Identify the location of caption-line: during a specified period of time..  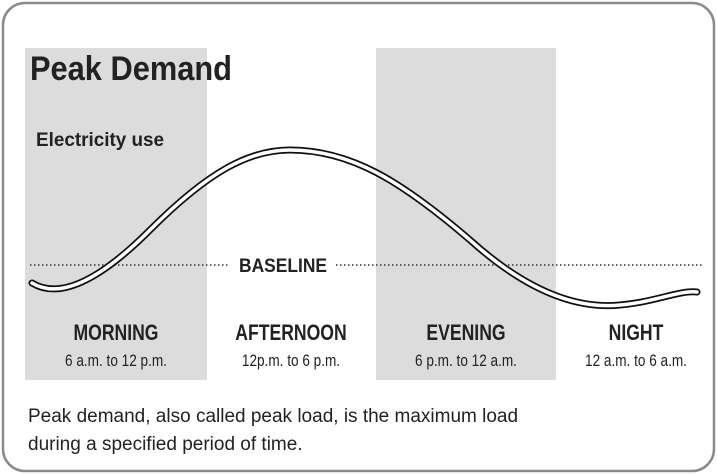
(165, 444).